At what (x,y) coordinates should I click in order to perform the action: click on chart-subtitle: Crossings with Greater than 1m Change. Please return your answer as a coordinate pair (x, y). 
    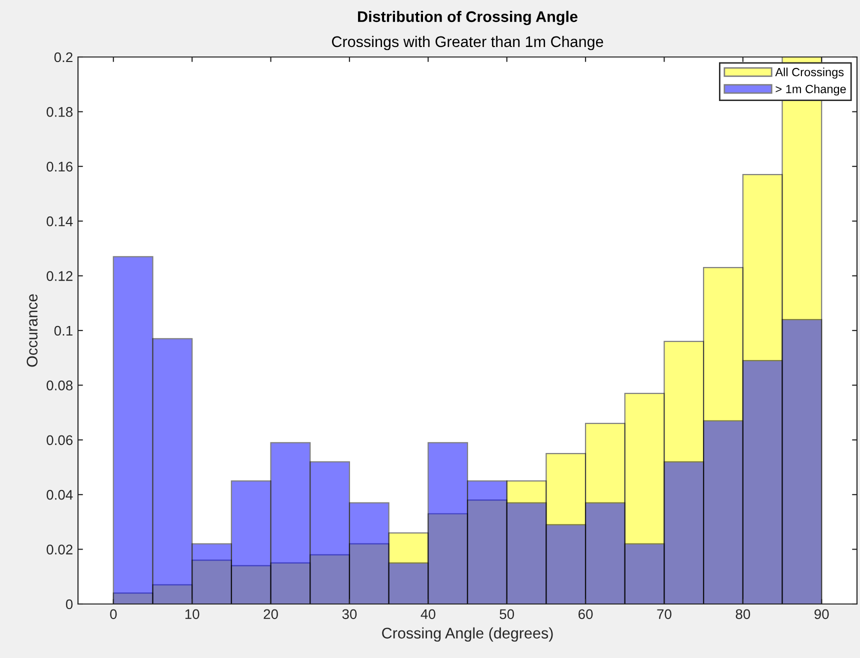
    Looking at the image, I should click on (468, 43).